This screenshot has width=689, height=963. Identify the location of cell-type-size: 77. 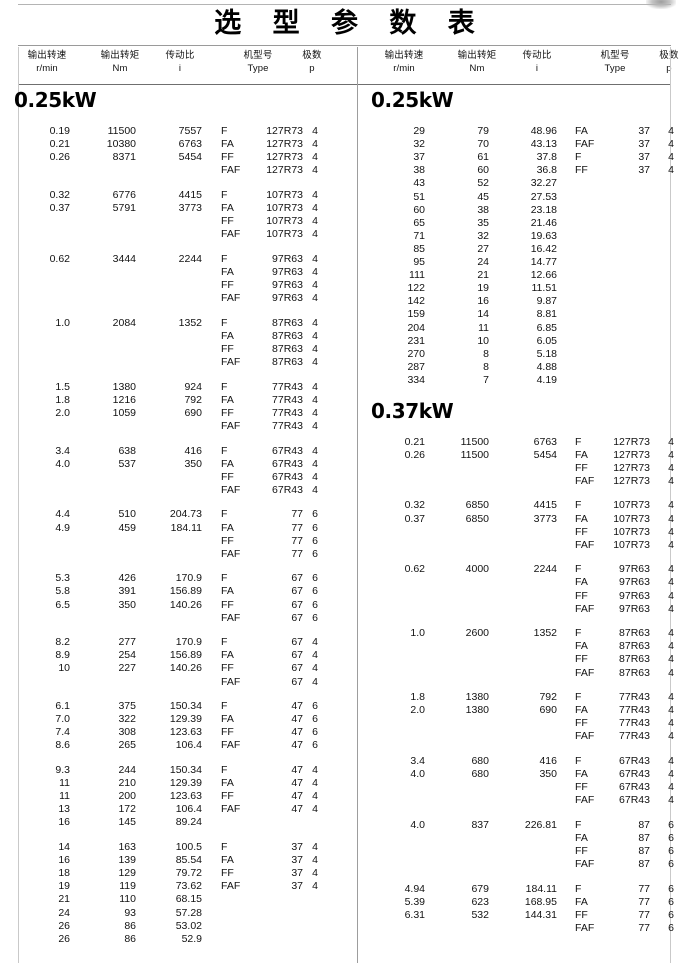
(297, 540).